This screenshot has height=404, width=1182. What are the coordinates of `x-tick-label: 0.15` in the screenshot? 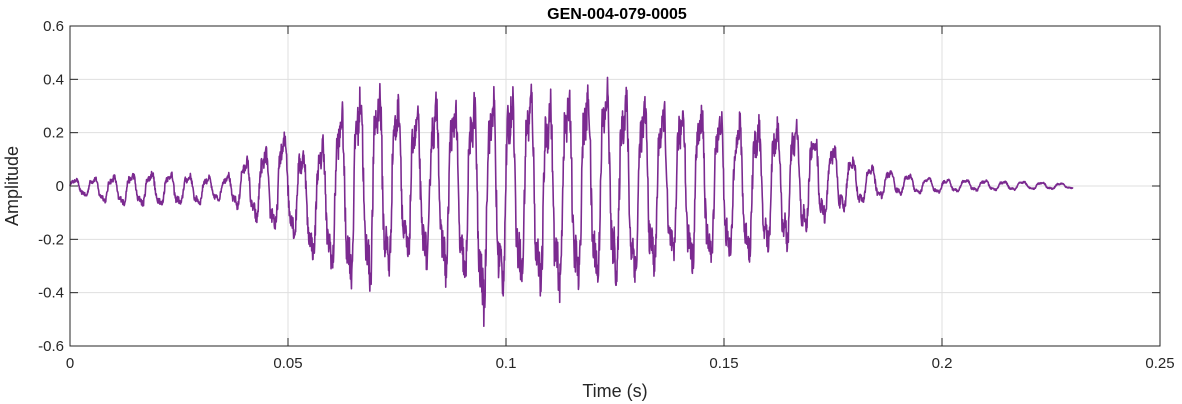 It's located at (723, 363).